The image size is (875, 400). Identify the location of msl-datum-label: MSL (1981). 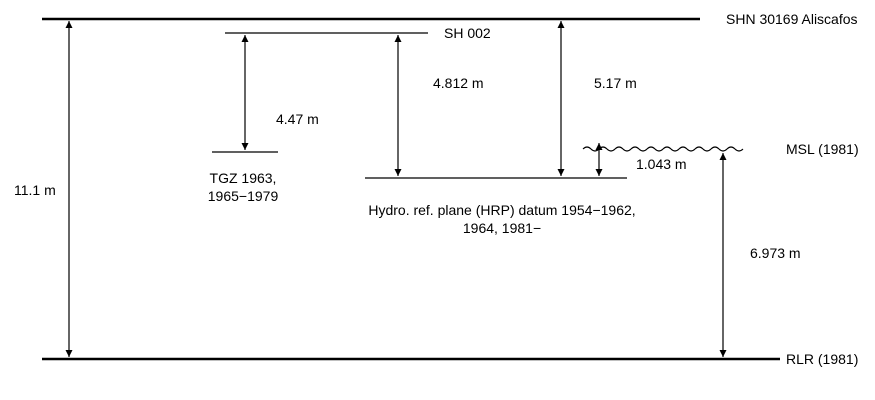
(822, 149).